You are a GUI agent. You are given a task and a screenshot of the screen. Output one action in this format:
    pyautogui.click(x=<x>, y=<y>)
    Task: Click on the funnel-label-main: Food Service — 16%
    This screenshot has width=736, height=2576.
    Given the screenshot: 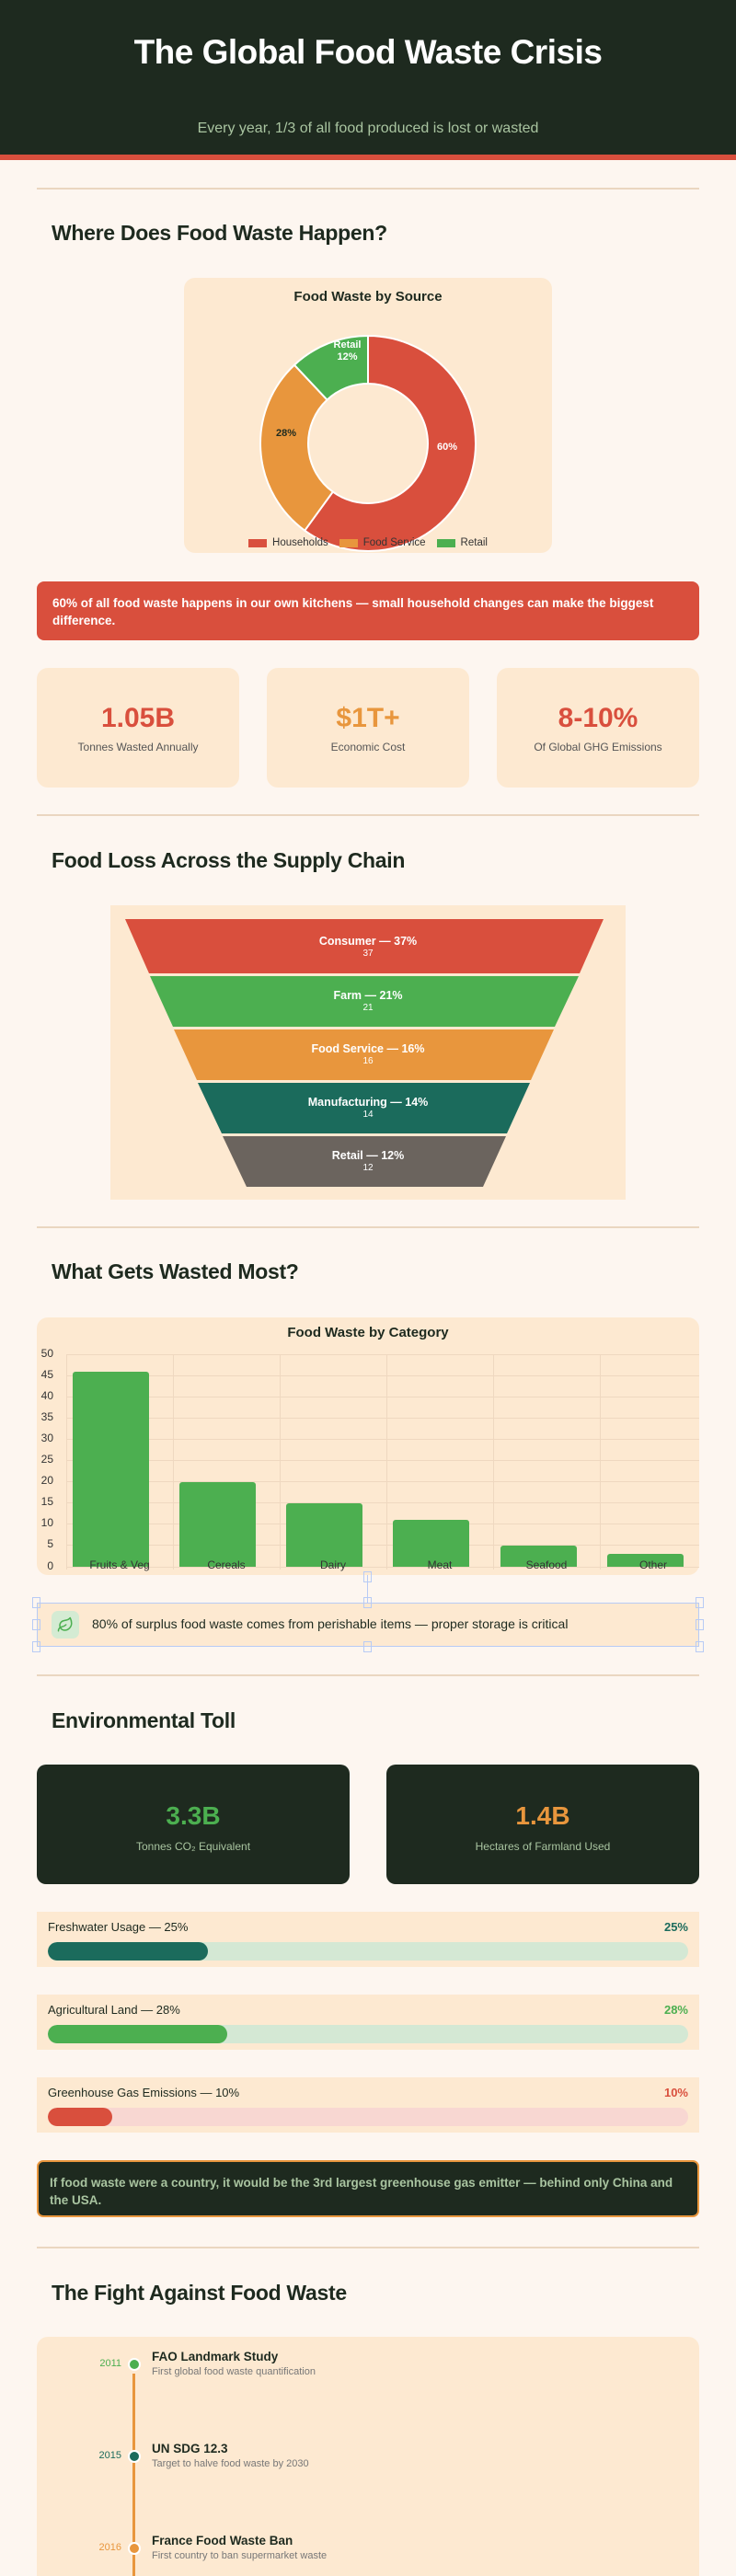 What is the action you would take?
    pyautogui.click(x=368, y=1048)
    